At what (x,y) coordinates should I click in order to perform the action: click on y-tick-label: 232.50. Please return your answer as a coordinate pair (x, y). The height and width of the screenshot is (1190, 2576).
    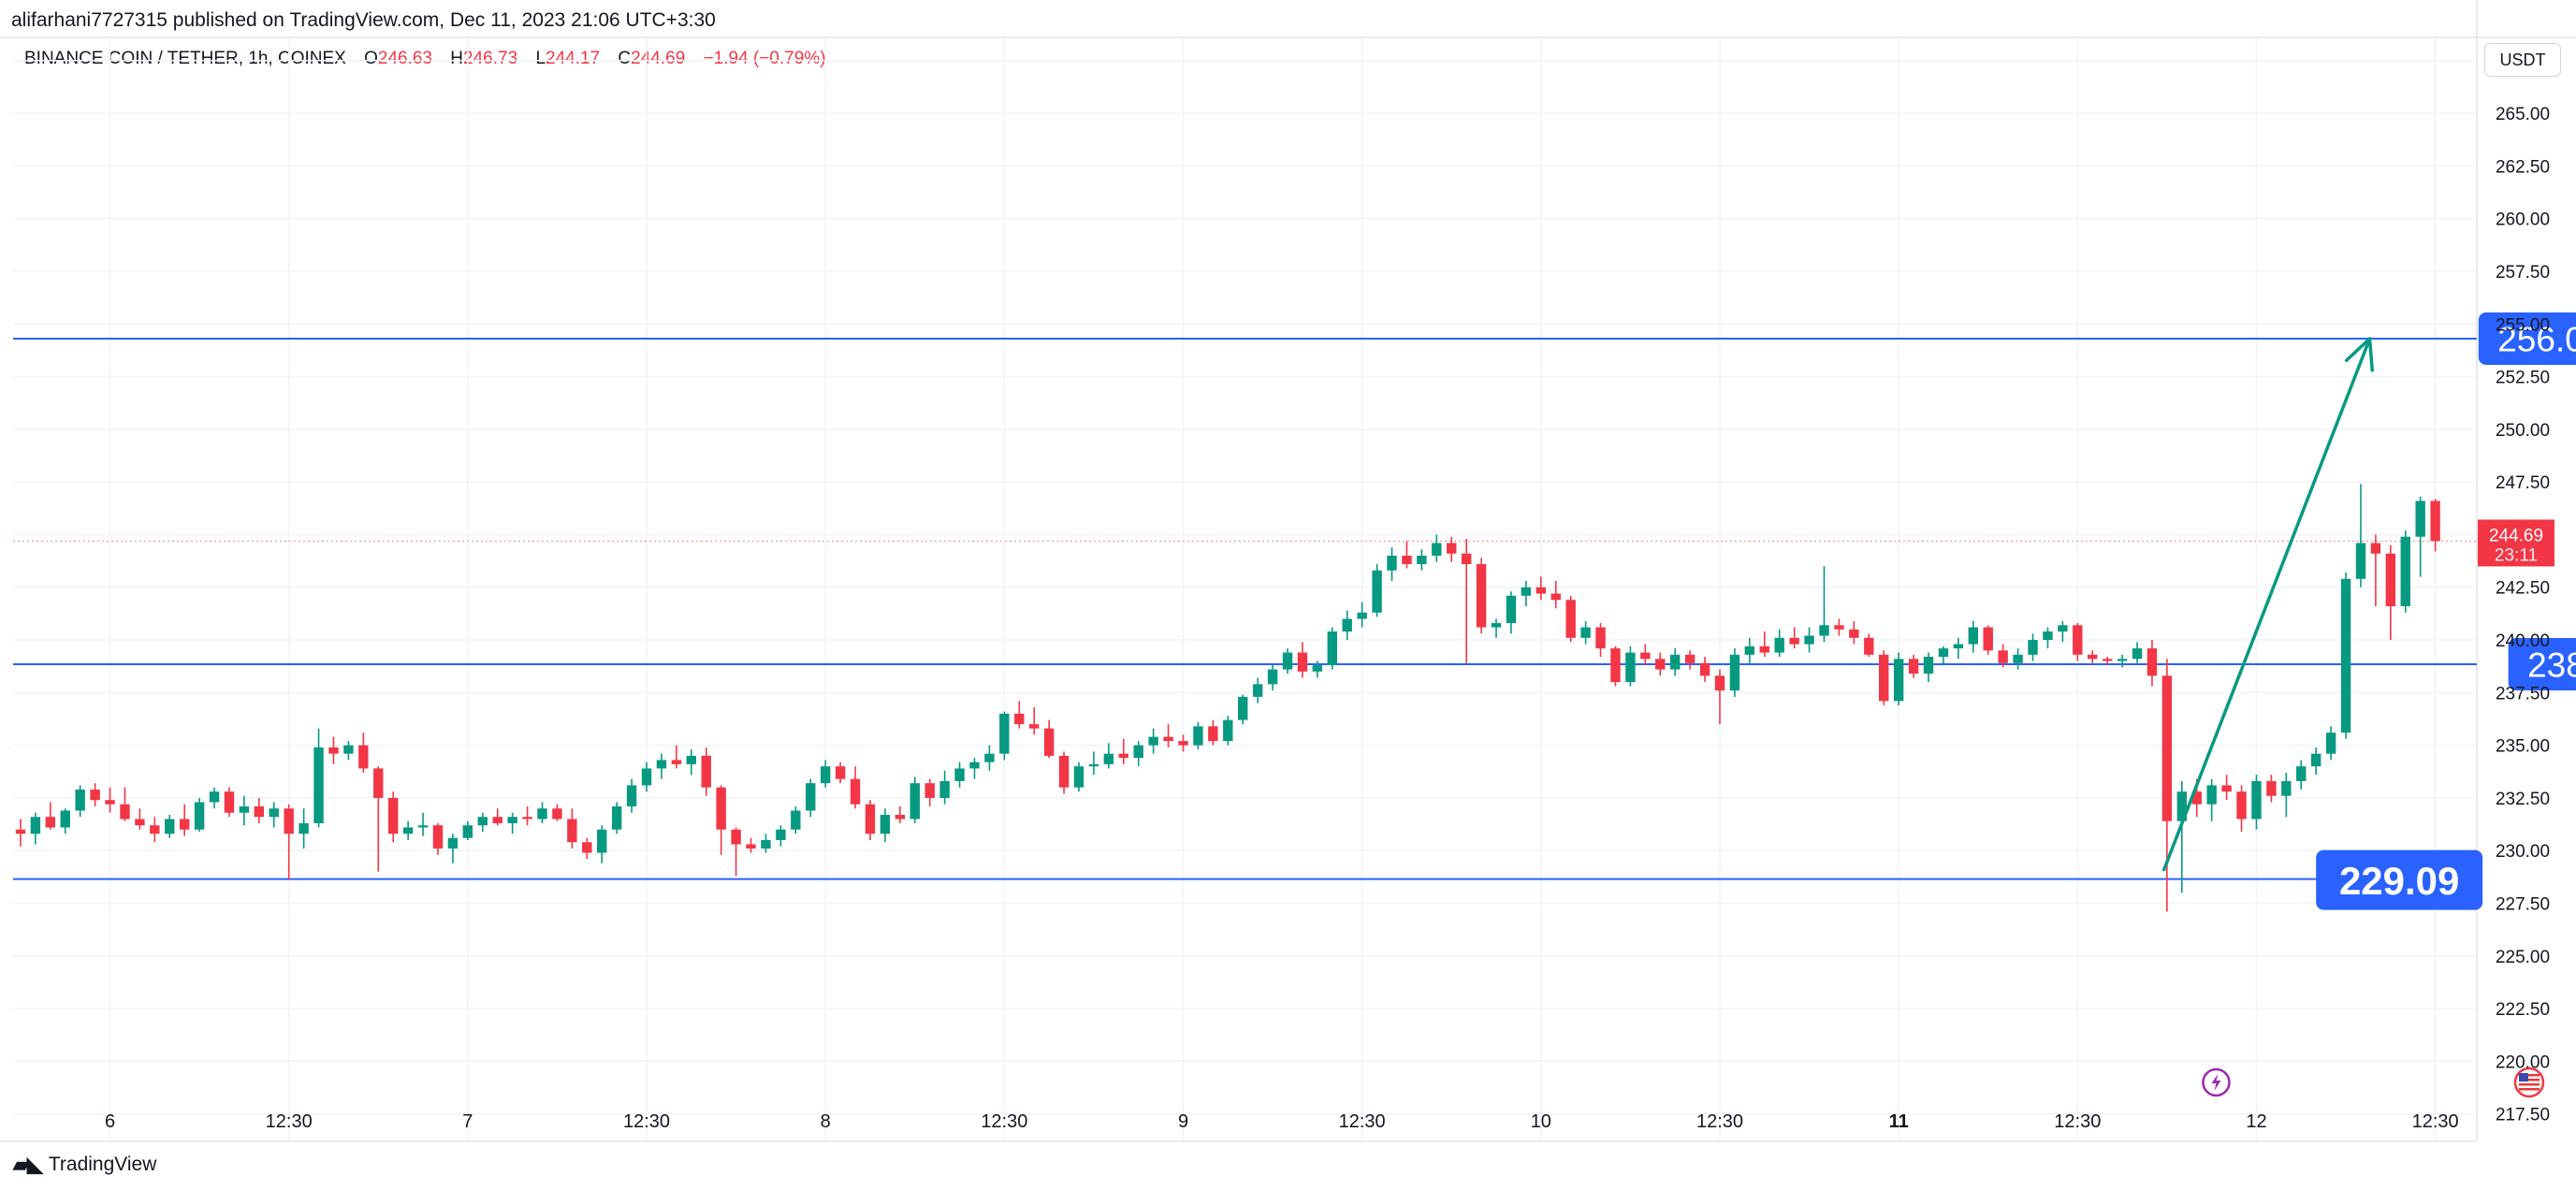
    Looking at the image, I should click on (2523, 799).